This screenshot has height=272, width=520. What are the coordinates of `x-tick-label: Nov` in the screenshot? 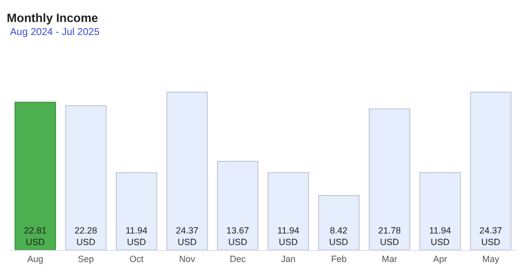 It's located at (187, 259).